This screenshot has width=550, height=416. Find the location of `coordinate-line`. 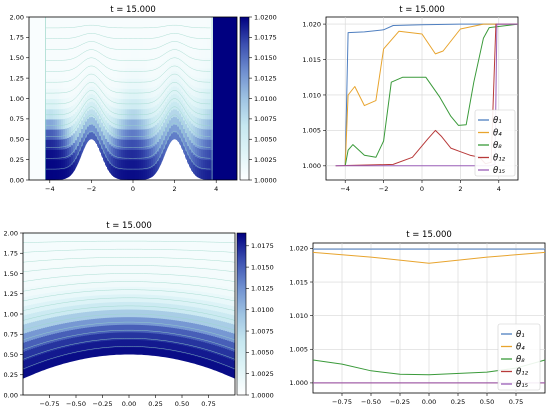

coordinate-line is located at coordinates (129, 286).